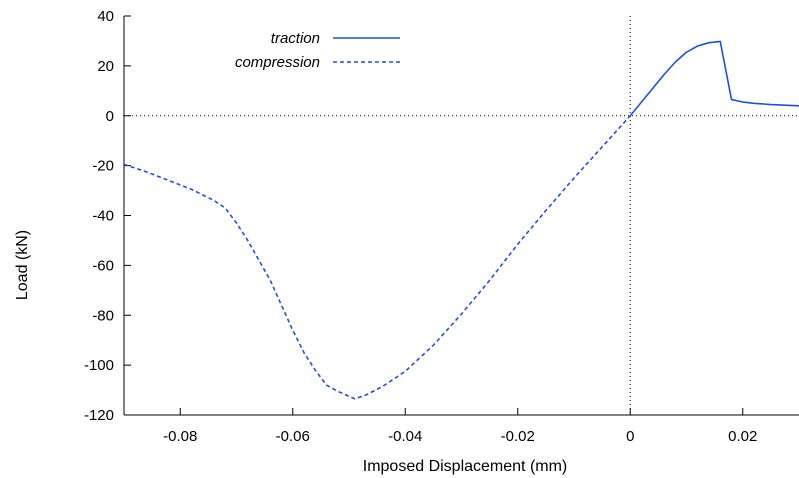 Image resolution: width=799 pixels, height=478 pixels. Describe the element at coordinates (103, 265) in the screenshot. I see `y-tick-label: -60` at that location.